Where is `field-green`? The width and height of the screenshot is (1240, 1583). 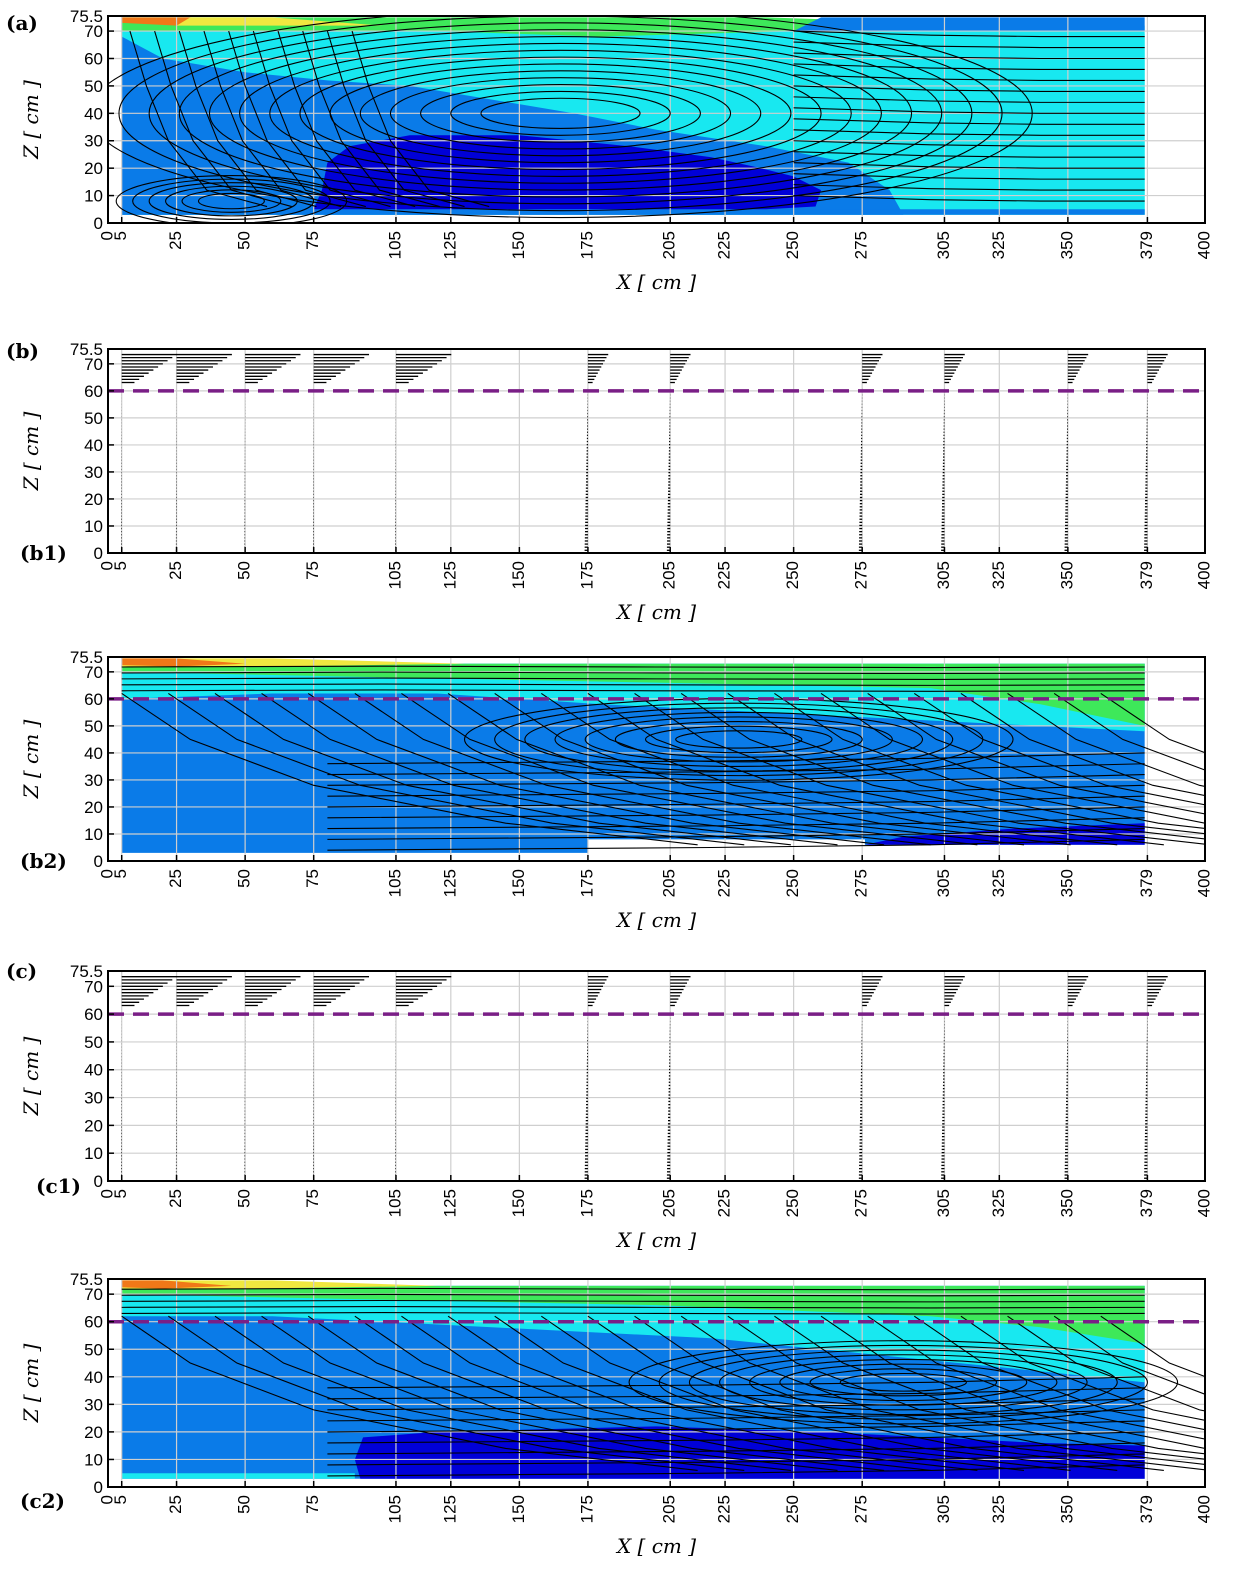 field-green is located at coordinates (633, 1314).